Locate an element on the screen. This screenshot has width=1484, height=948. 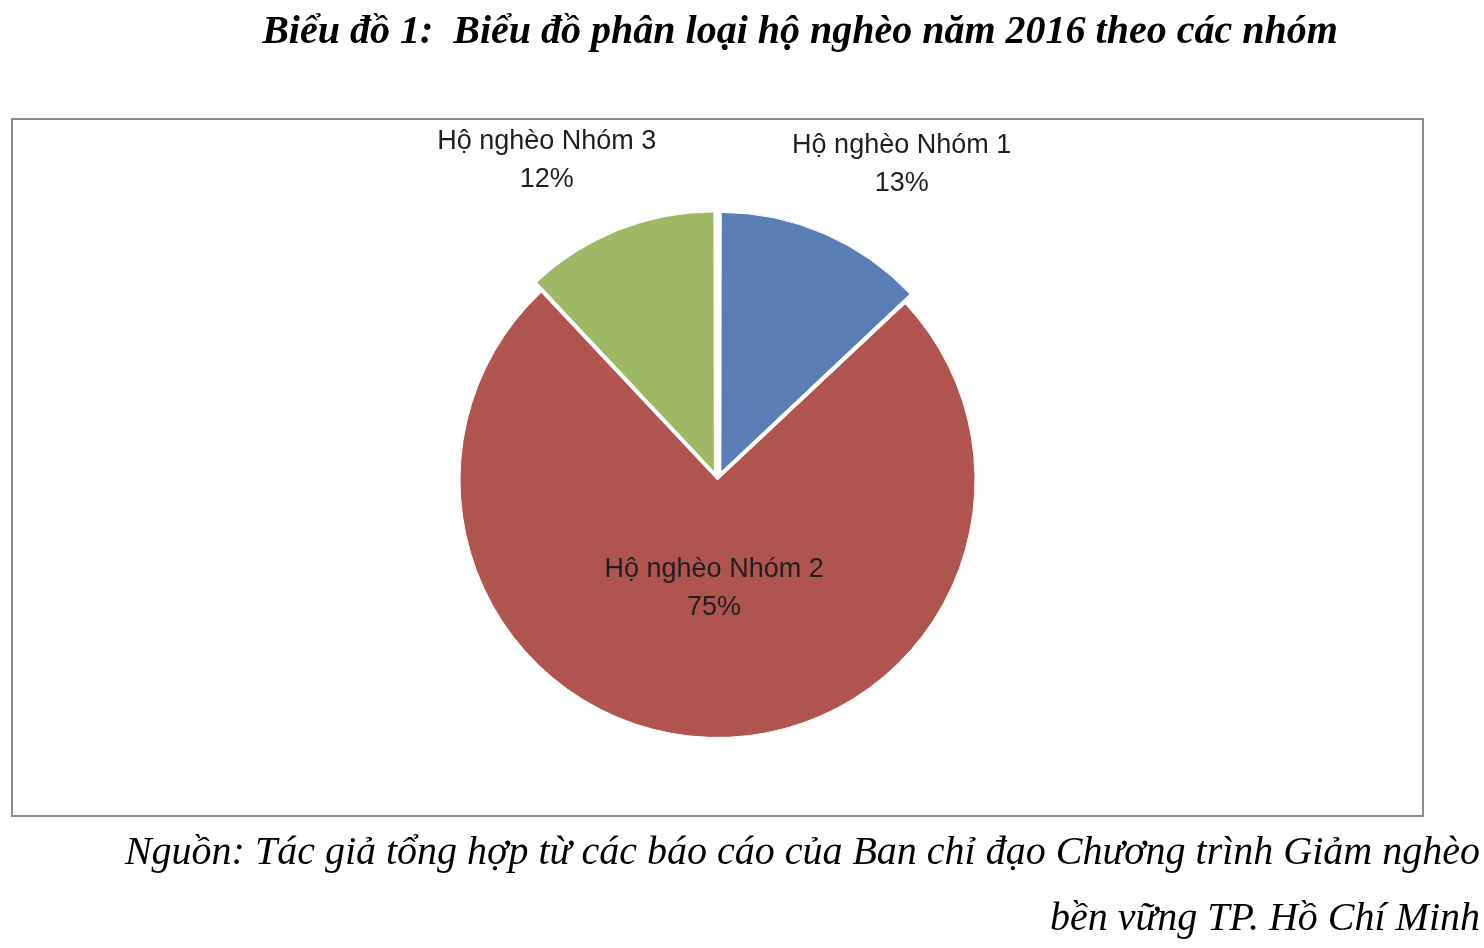
slice-label: Hộ nghèo Nhóm 3 is located at coordinates (547, 140).